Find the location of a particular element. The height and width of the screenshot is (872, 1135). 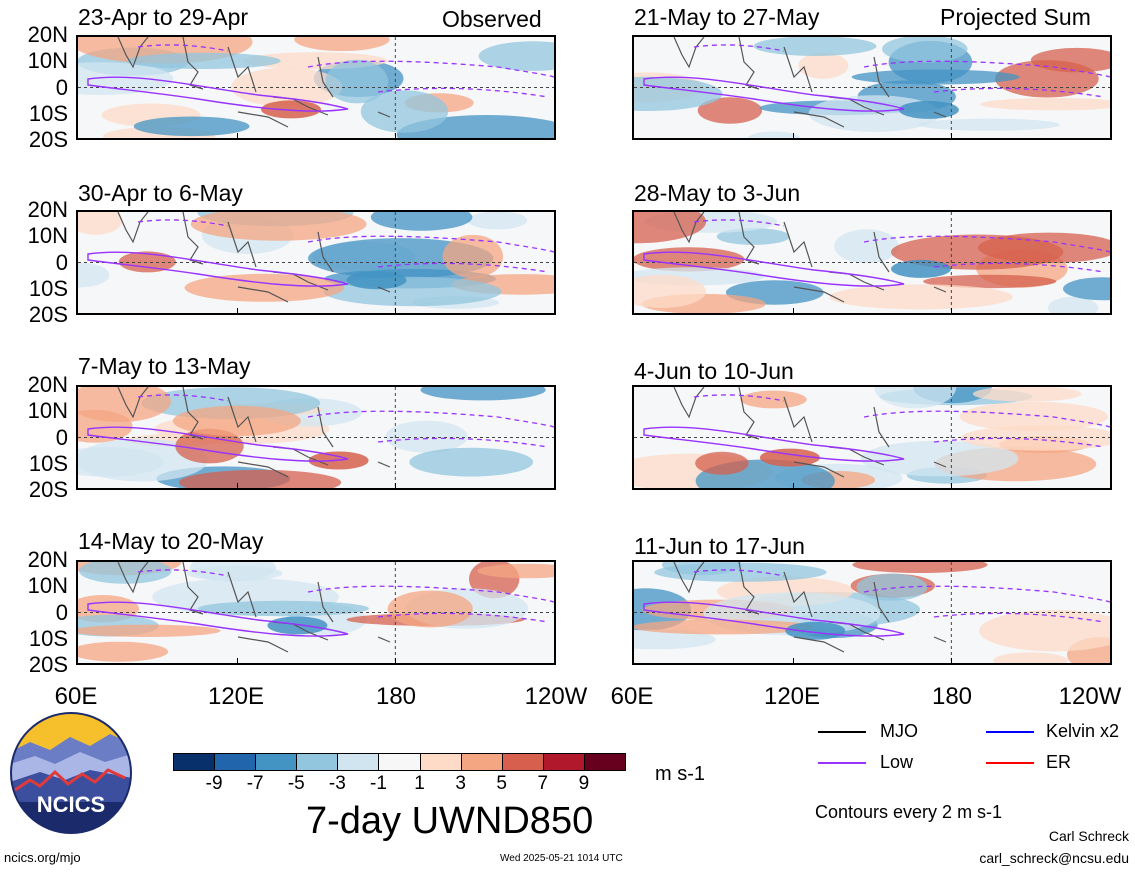

panel-title: 7-May to 13-May is located at coordinates (164, 366).